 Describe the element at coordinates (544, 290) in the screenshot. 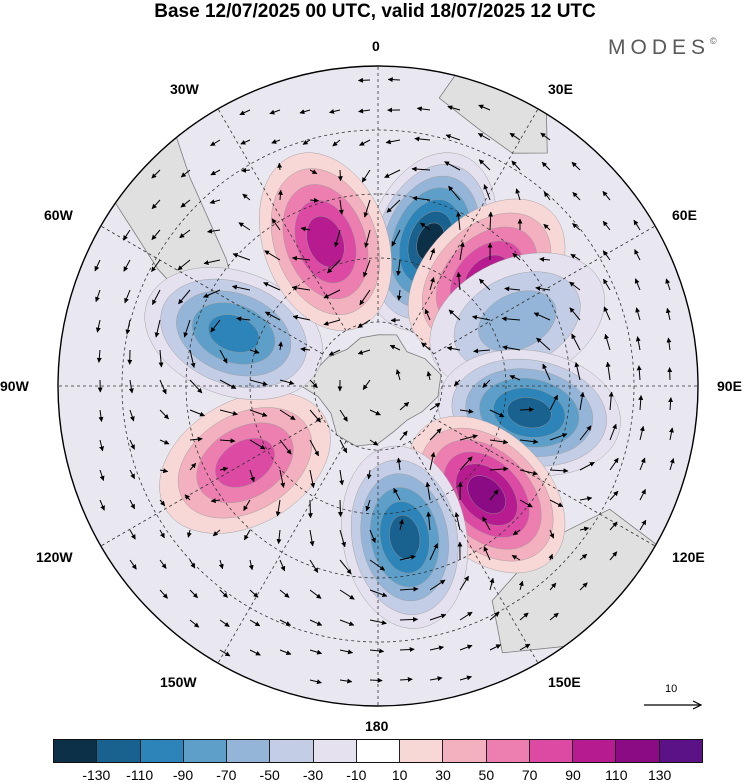

I see `meridian-line` at that location.